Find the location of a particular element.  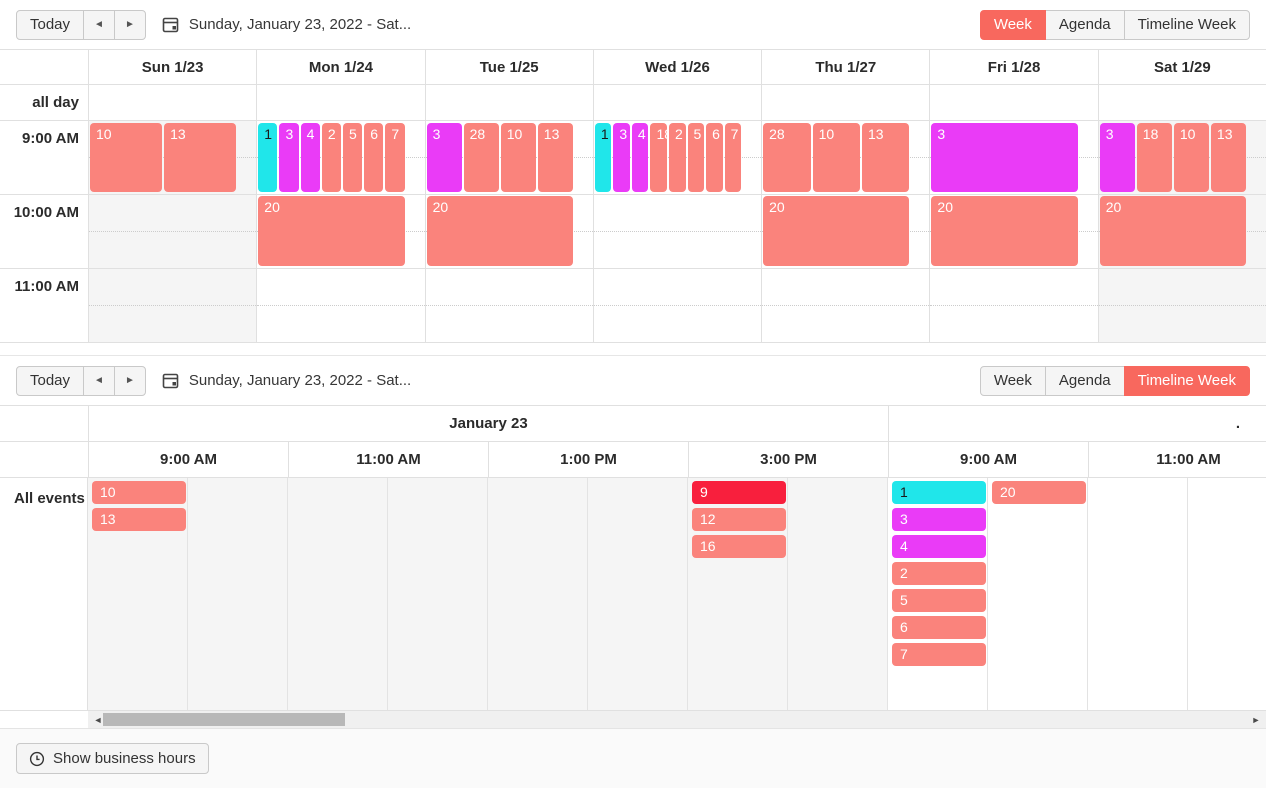

all-day-cell-fri-1/28 is located at coordinates (1013, 102).